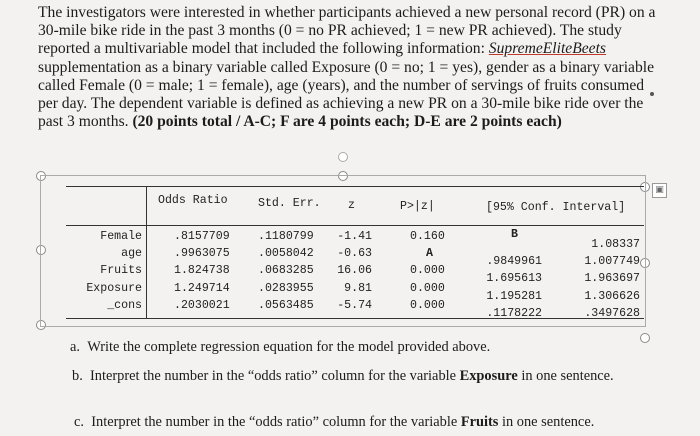 Image resolution: width=700 pixels, height=436 pixels. Describe the element at coordinates (354, 271) in the screenshot. I see `z-cell: 16.06` at that location.